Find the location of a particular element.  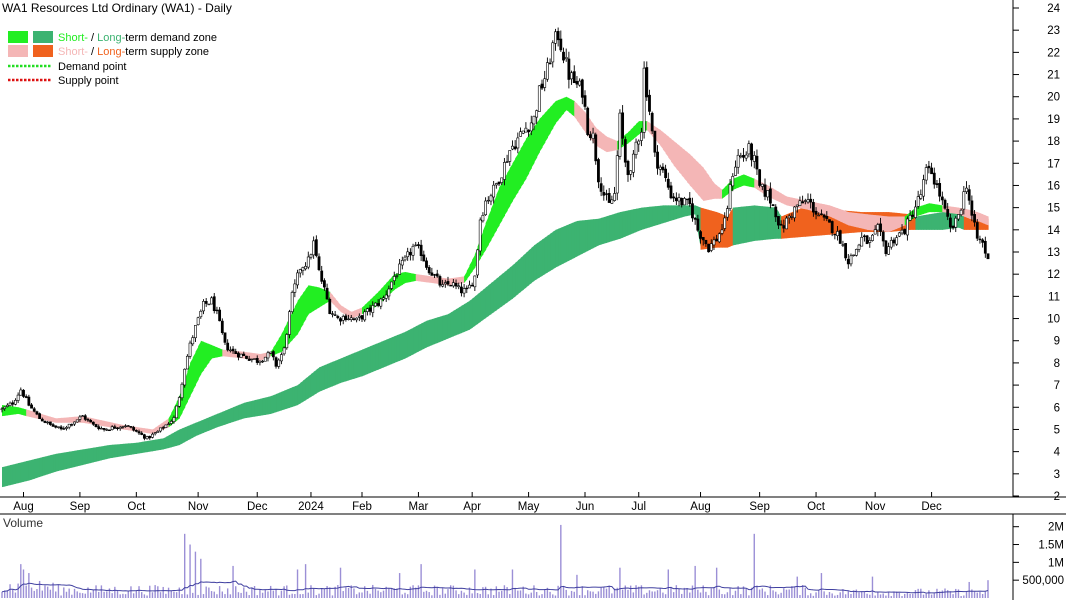

month-tick-label: Nov is located at coordinates (198, 507).